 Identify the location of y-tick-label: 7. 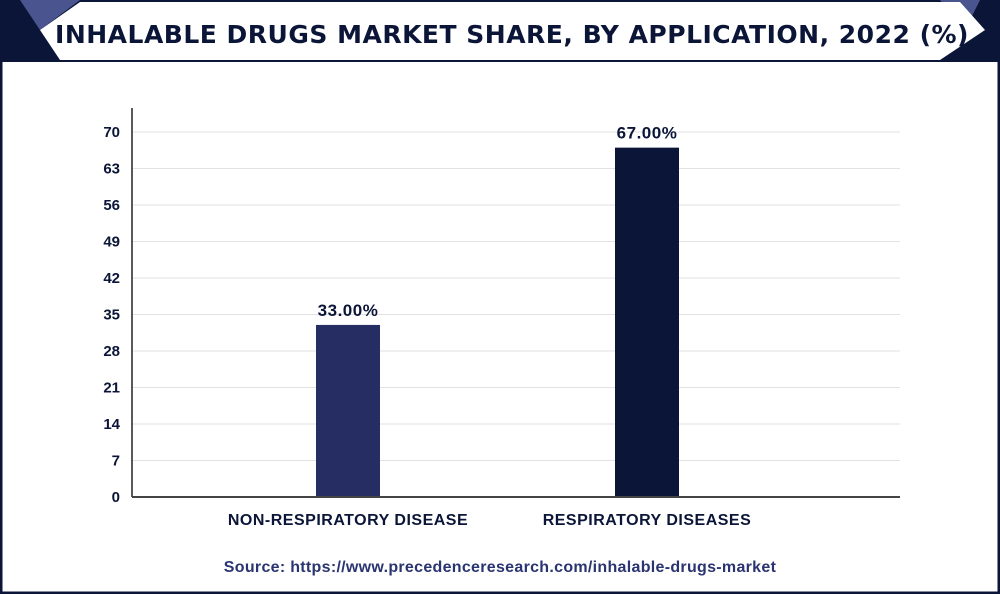
(116, 461).